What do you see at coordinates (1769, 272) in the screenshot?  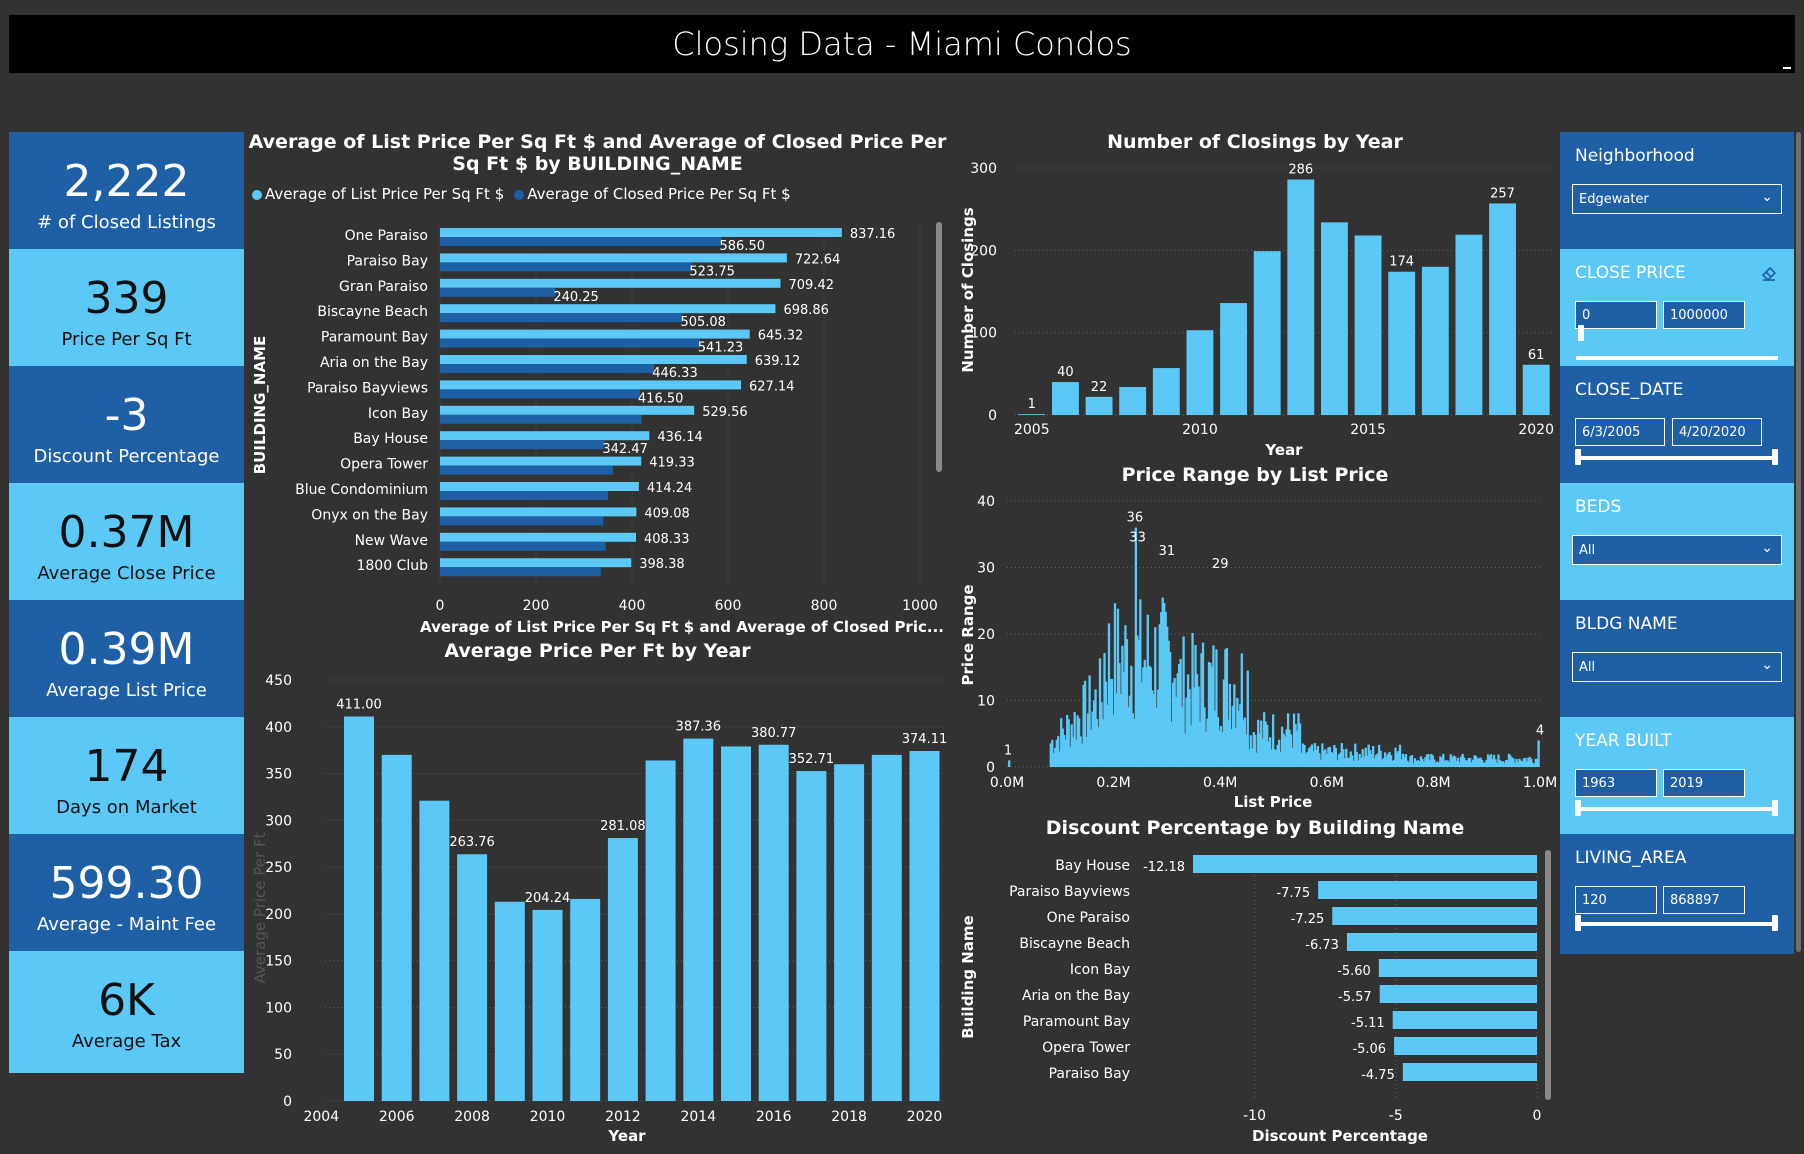 I see `eraser-icon` at bounding box center [1769, 272].